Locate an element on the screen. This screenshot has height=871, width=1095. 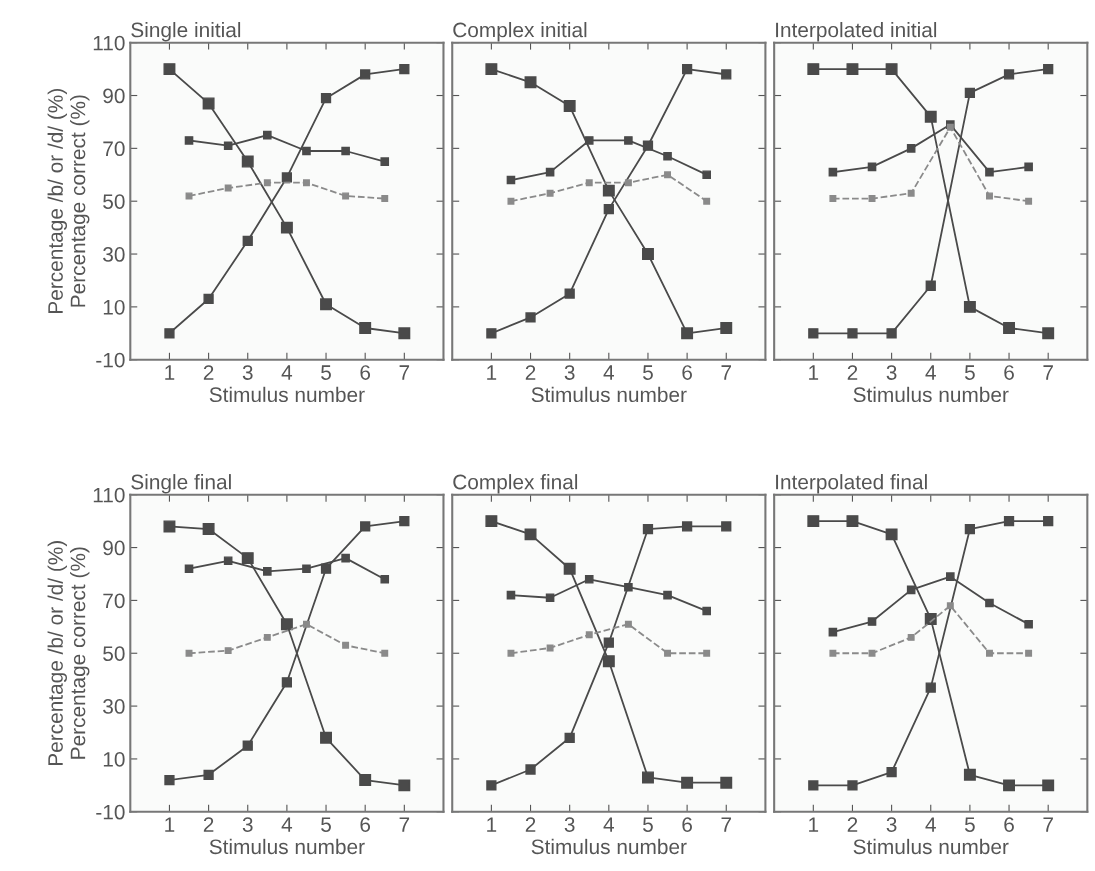
chart-title: Complex initial is located at coordinates (520, 32).